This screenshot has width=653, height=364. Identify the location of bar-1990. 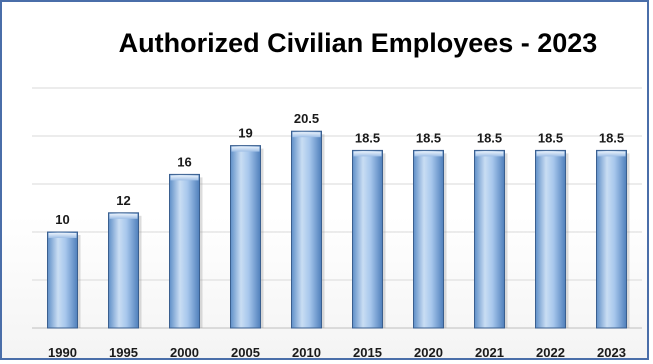
(62, 280).